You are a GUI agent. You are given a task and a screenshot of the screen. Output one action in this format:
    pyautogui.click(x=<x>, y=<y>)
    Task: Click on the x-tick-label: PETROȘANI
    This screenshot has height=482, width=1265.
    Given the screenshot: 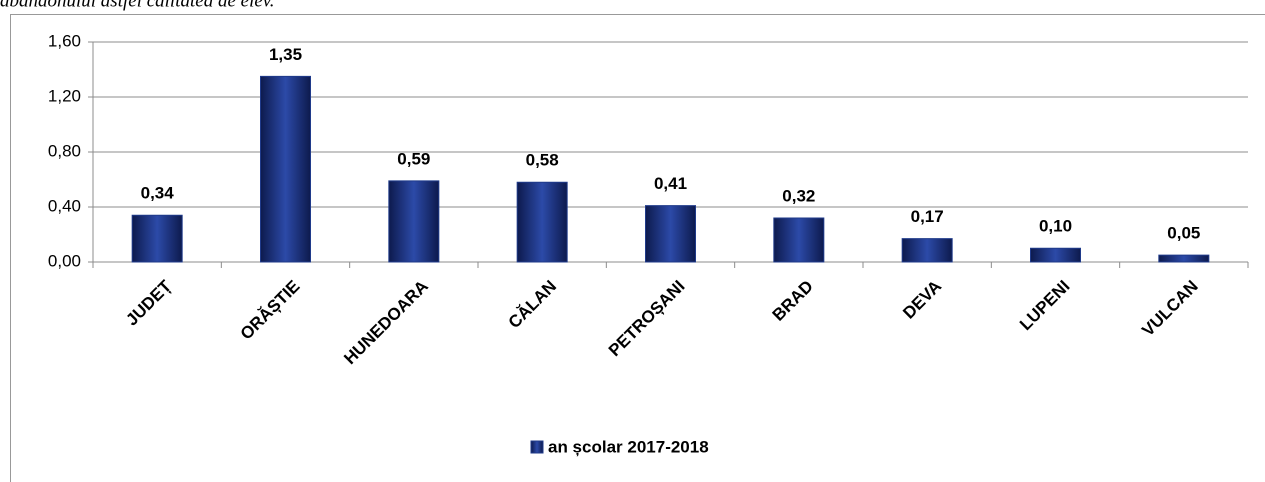 What is the action you would take?
    pyautogui.click(x=647, y=319)
    